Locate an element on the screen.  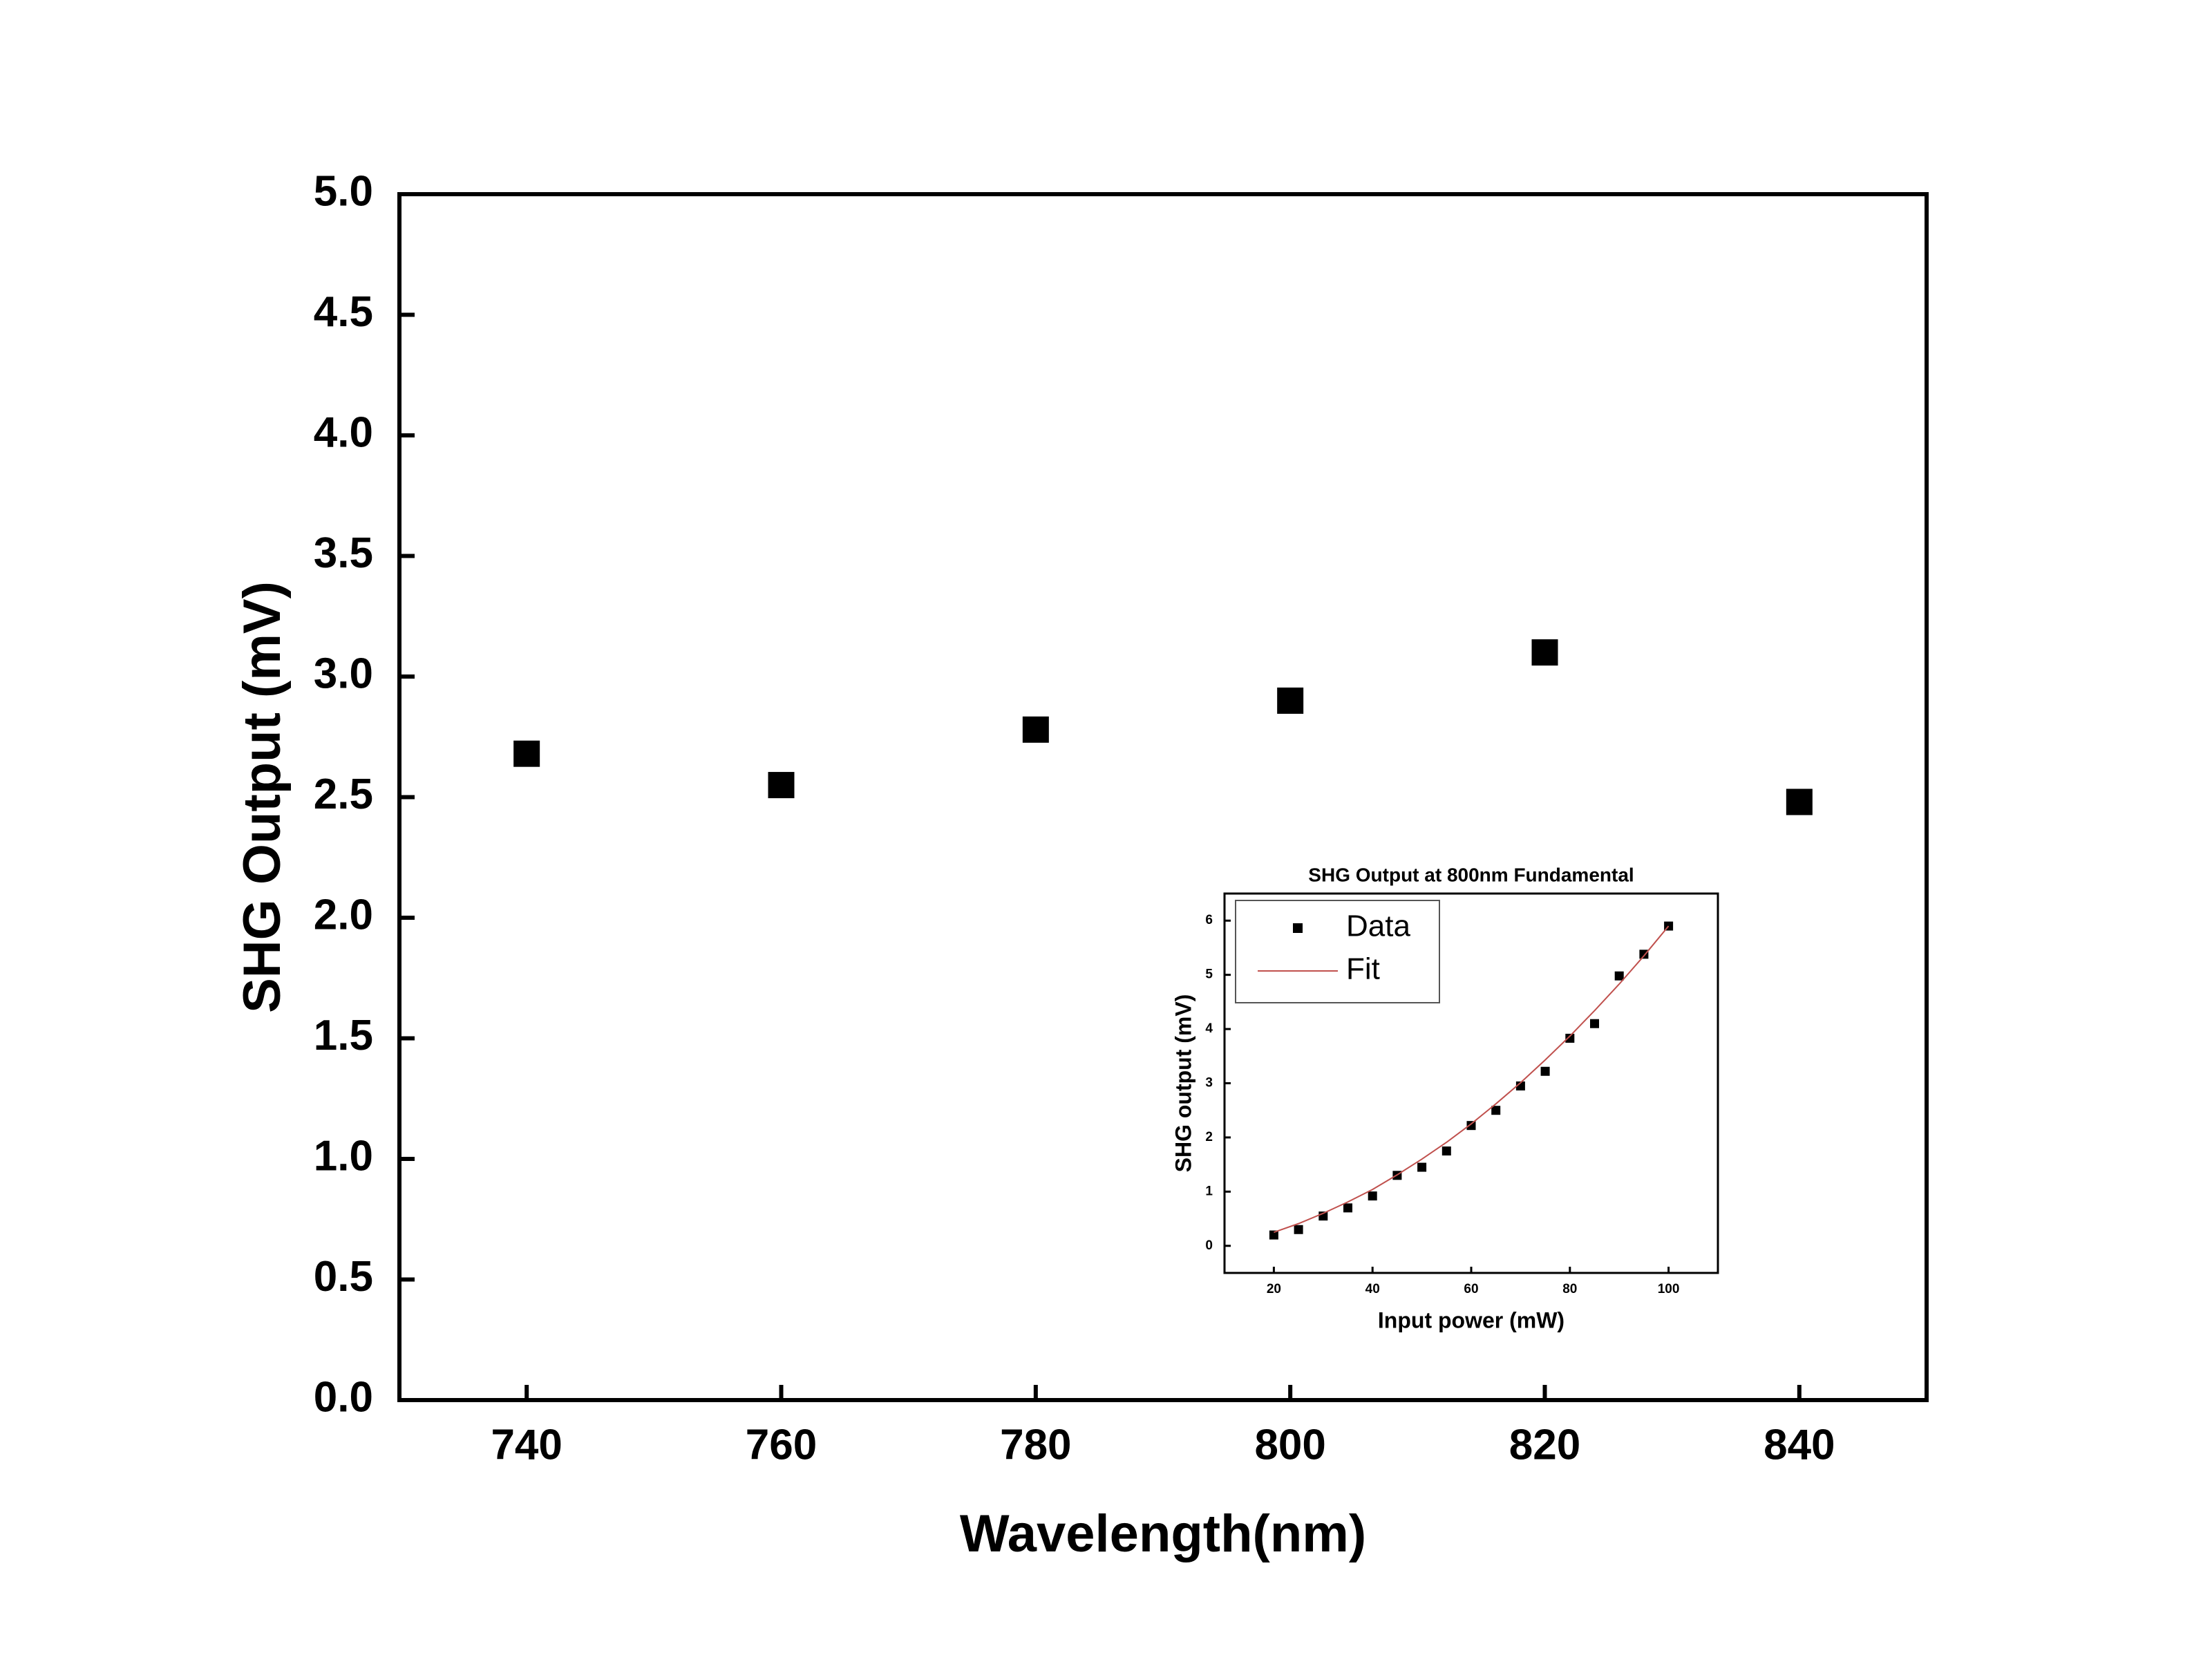
legend-swatch is located at coordinates (1298, 928).